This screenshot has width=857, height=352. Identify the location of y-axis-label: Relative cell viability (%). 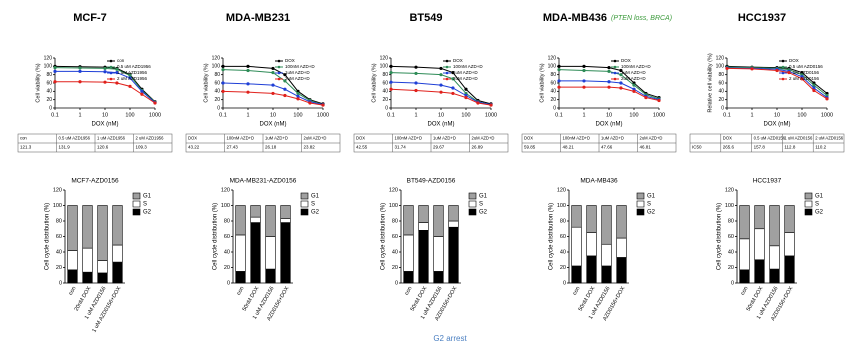
(710, 82).